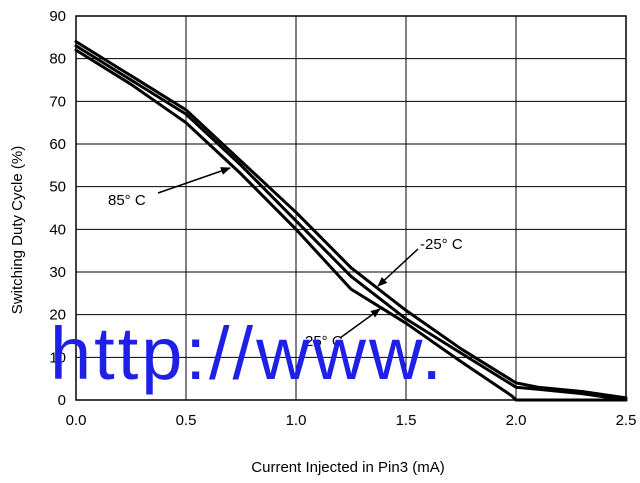 The height and width of the screenshot is (483, 640). What do you see at coordinates (247, 353) in the screenshot?
I see `watermark-text: http://www.` at bounding box center [247, 353].